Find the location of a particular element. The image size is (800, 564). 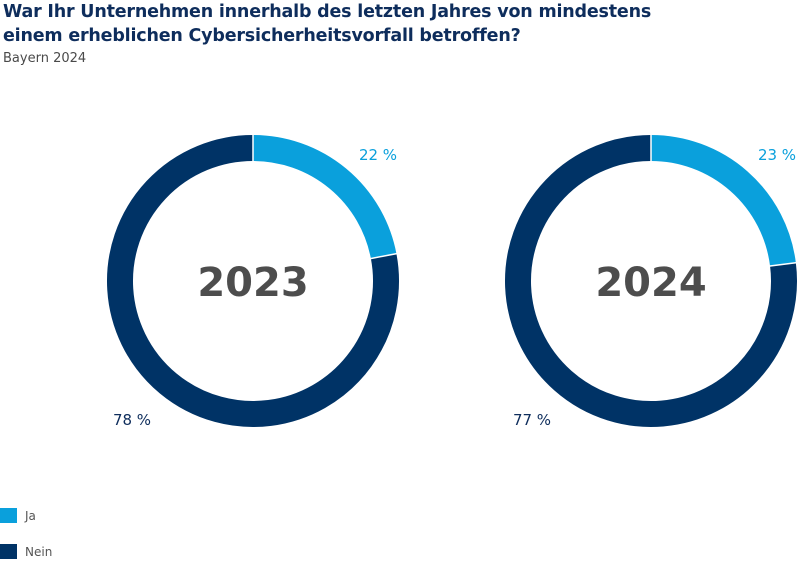

data-label-ja-2023: 22 % is located at coordinates (378, 155).